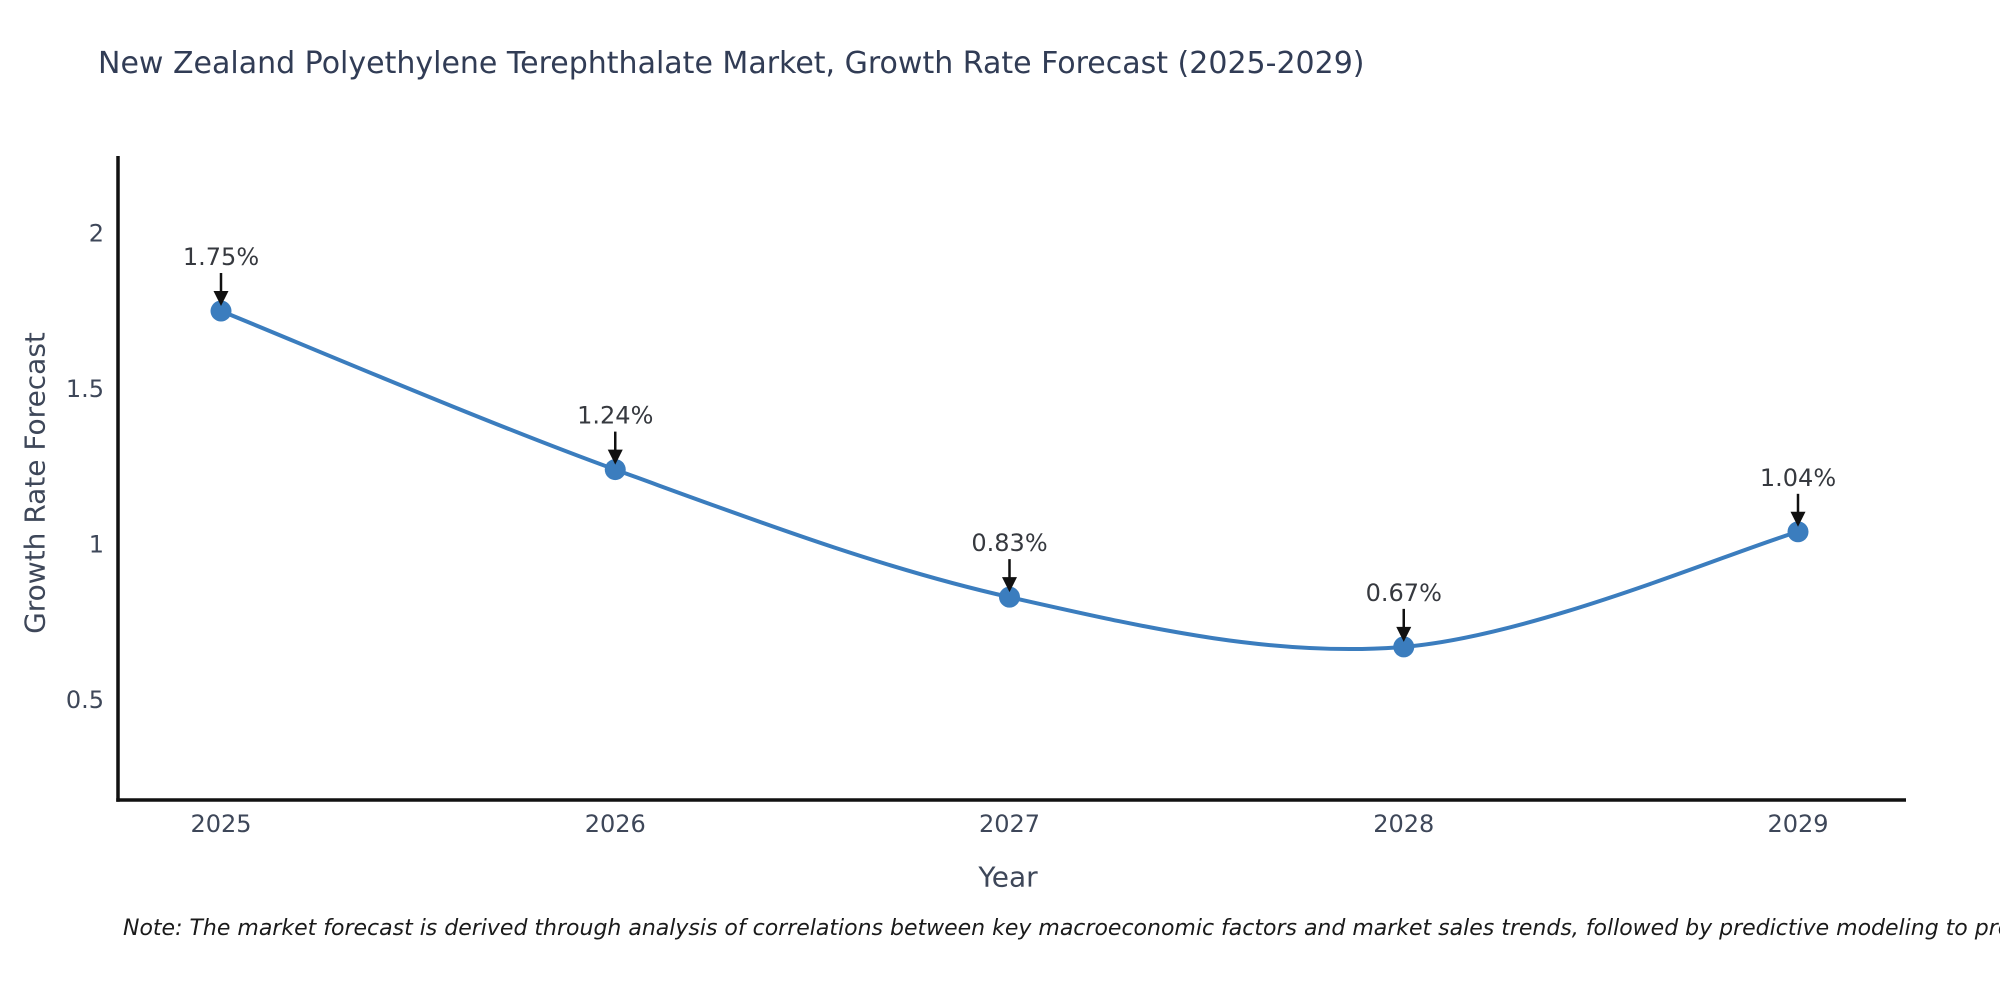 This screenshot has width=2000, height=1000. I want to click on y-axis-label: Growth Rate Forecast, so click(35, 483).